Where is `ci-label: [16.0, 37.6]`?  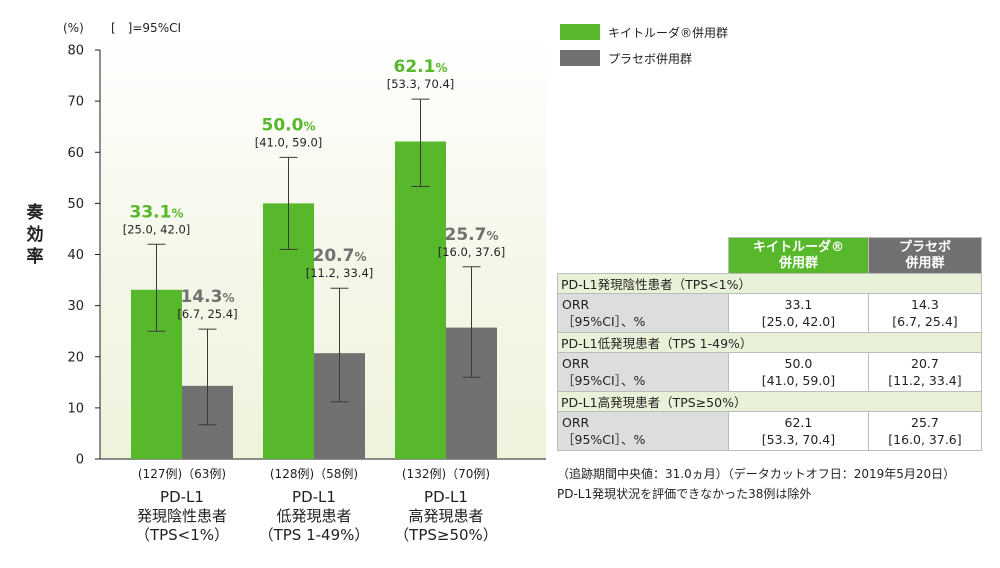 ci-label: [16.0, 37.6] is located at coordinates (472, 252).